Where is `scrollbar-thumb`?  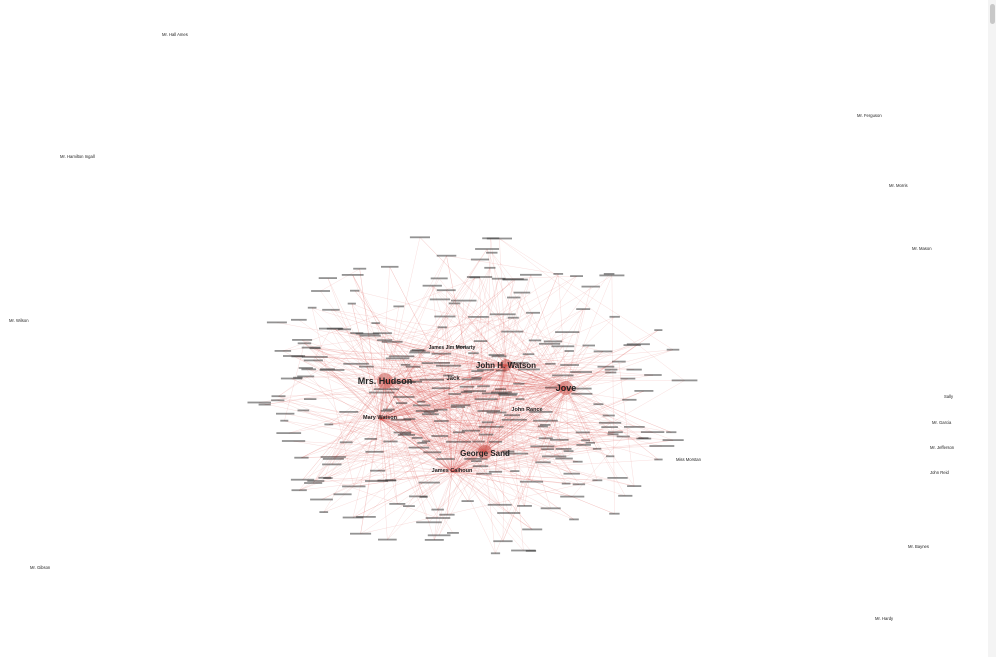
scrollbar-thumb is located at coordinates (992, 14).